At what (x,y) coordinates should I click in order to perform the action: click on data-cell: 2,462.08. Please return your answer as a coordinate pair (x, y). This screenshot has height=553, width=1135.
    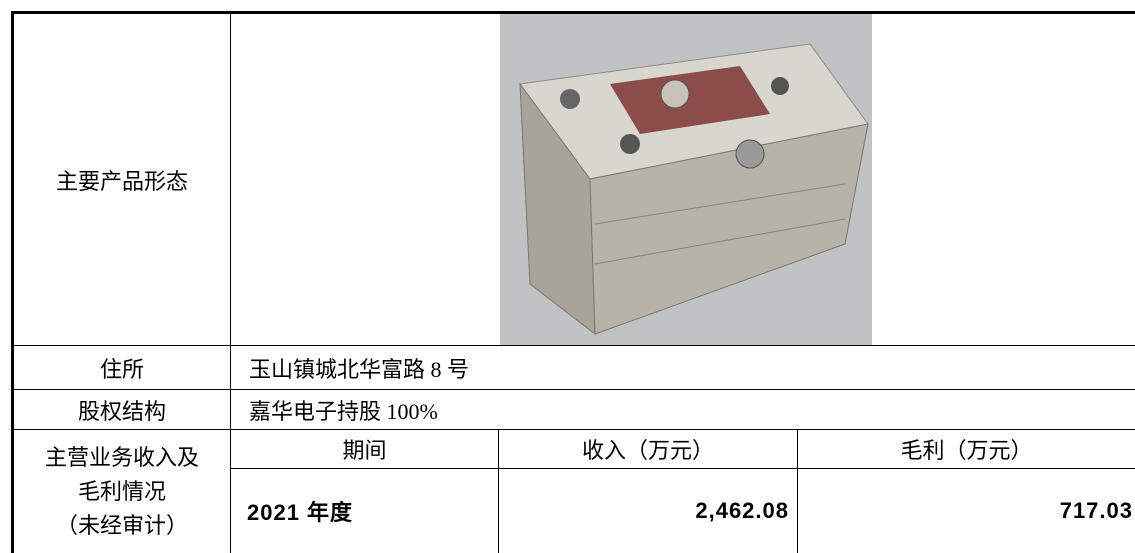
    Looking at the image, I should click on (742, 510).